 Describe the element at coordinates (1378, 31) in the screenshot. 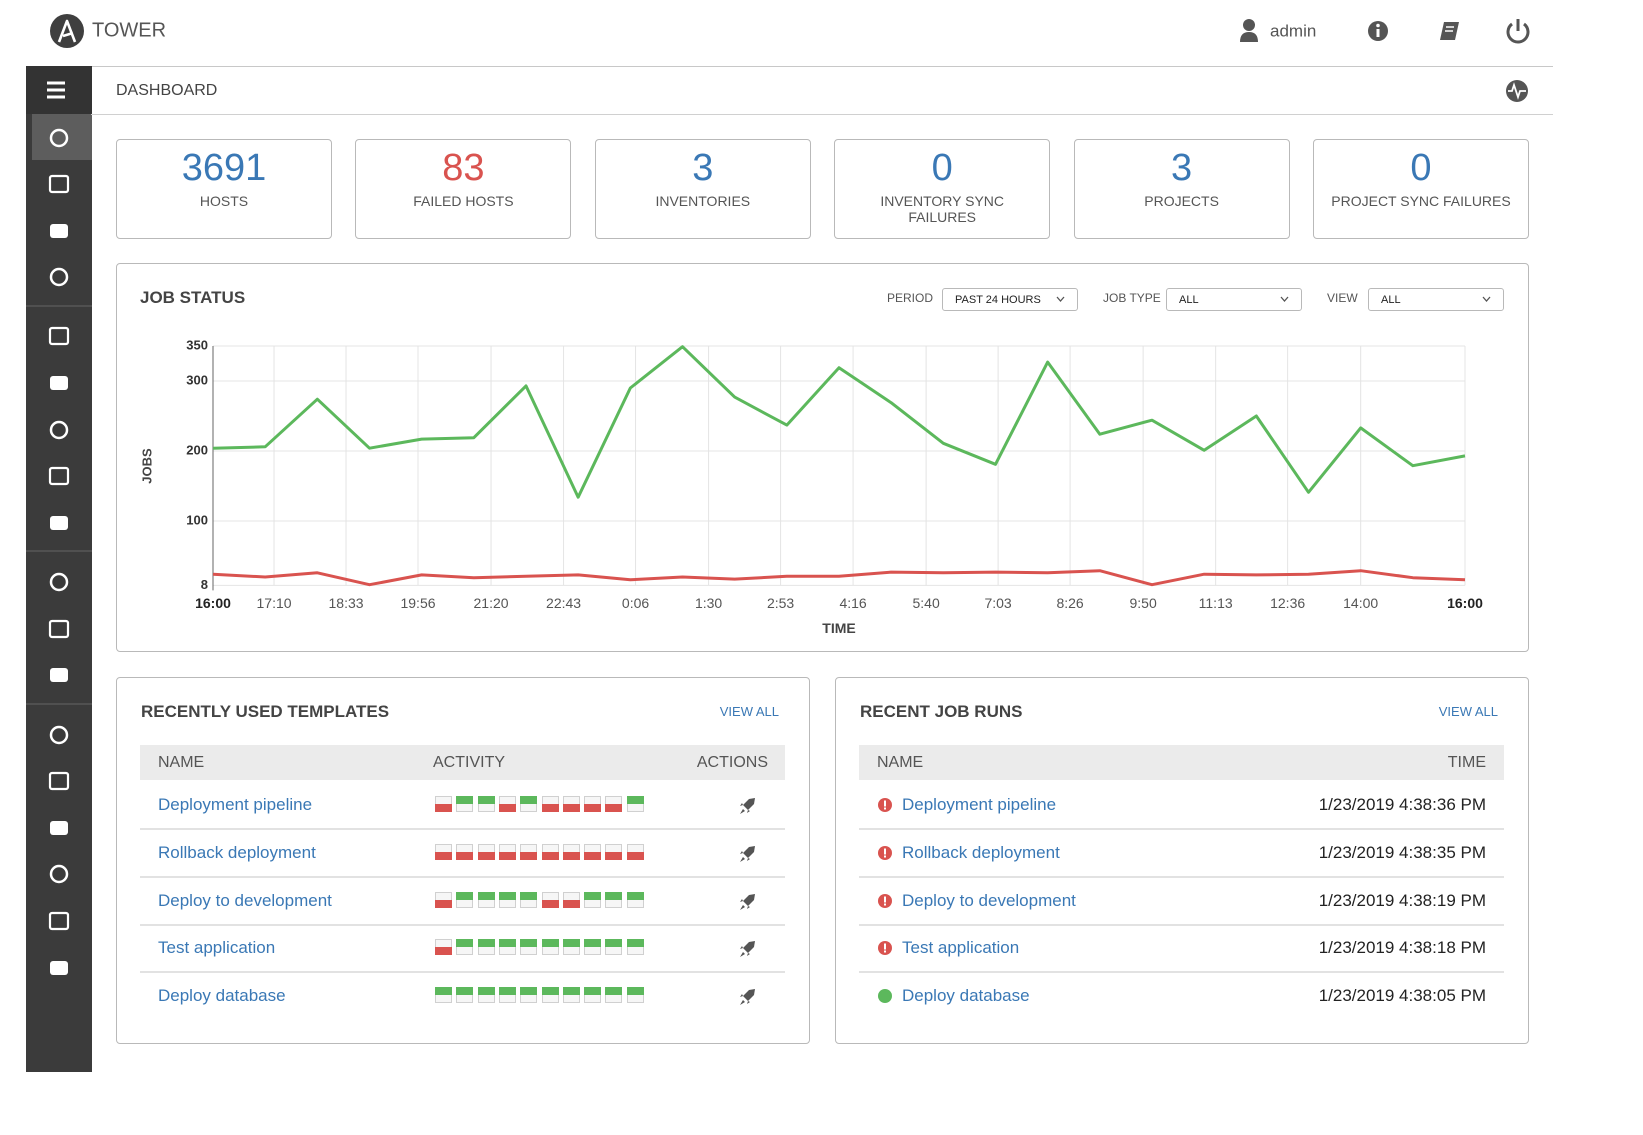

I see `info-icon` at that location.